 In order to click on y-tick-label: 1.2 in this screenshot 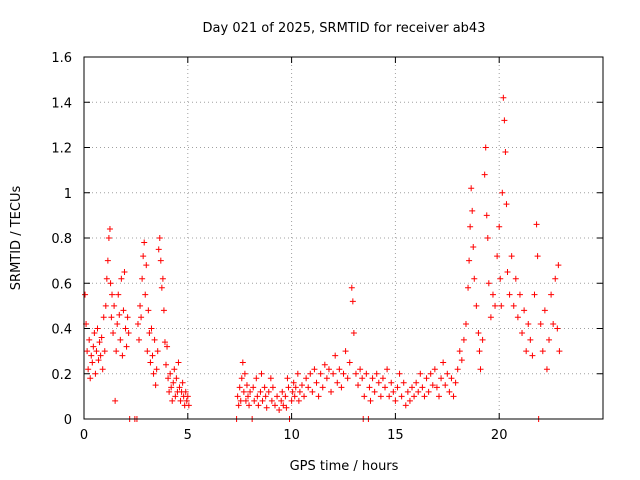, I will do `click(61, 149)`.